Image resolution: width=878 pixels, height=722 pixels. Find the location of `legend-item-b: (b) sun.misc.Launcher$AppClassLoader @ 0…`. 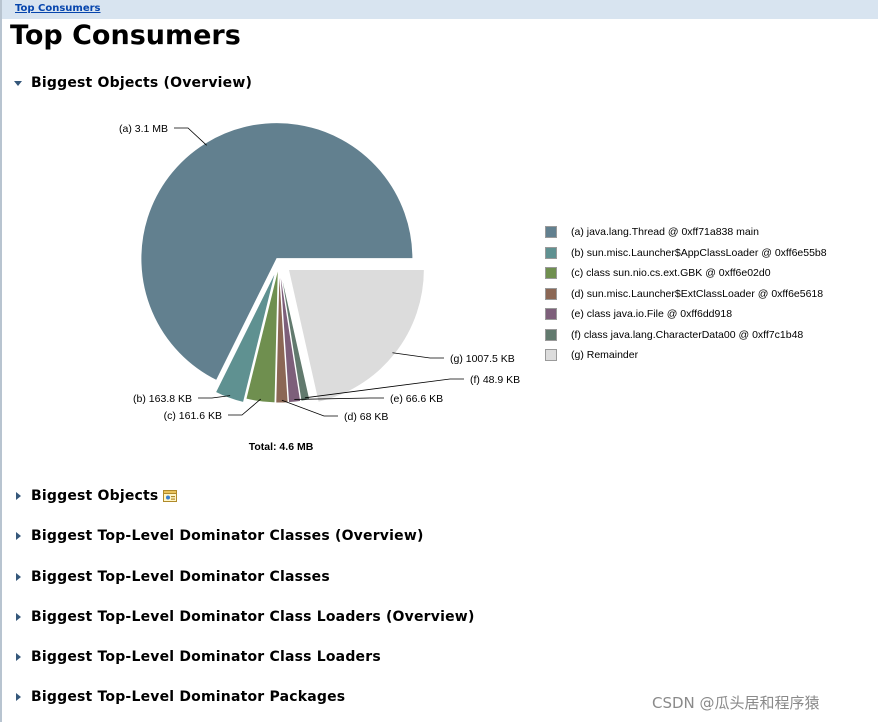

legend-item-b: (b) sun.misc.Launcher$AppClassLoader @ 0… is located at coordinates (686, 253).